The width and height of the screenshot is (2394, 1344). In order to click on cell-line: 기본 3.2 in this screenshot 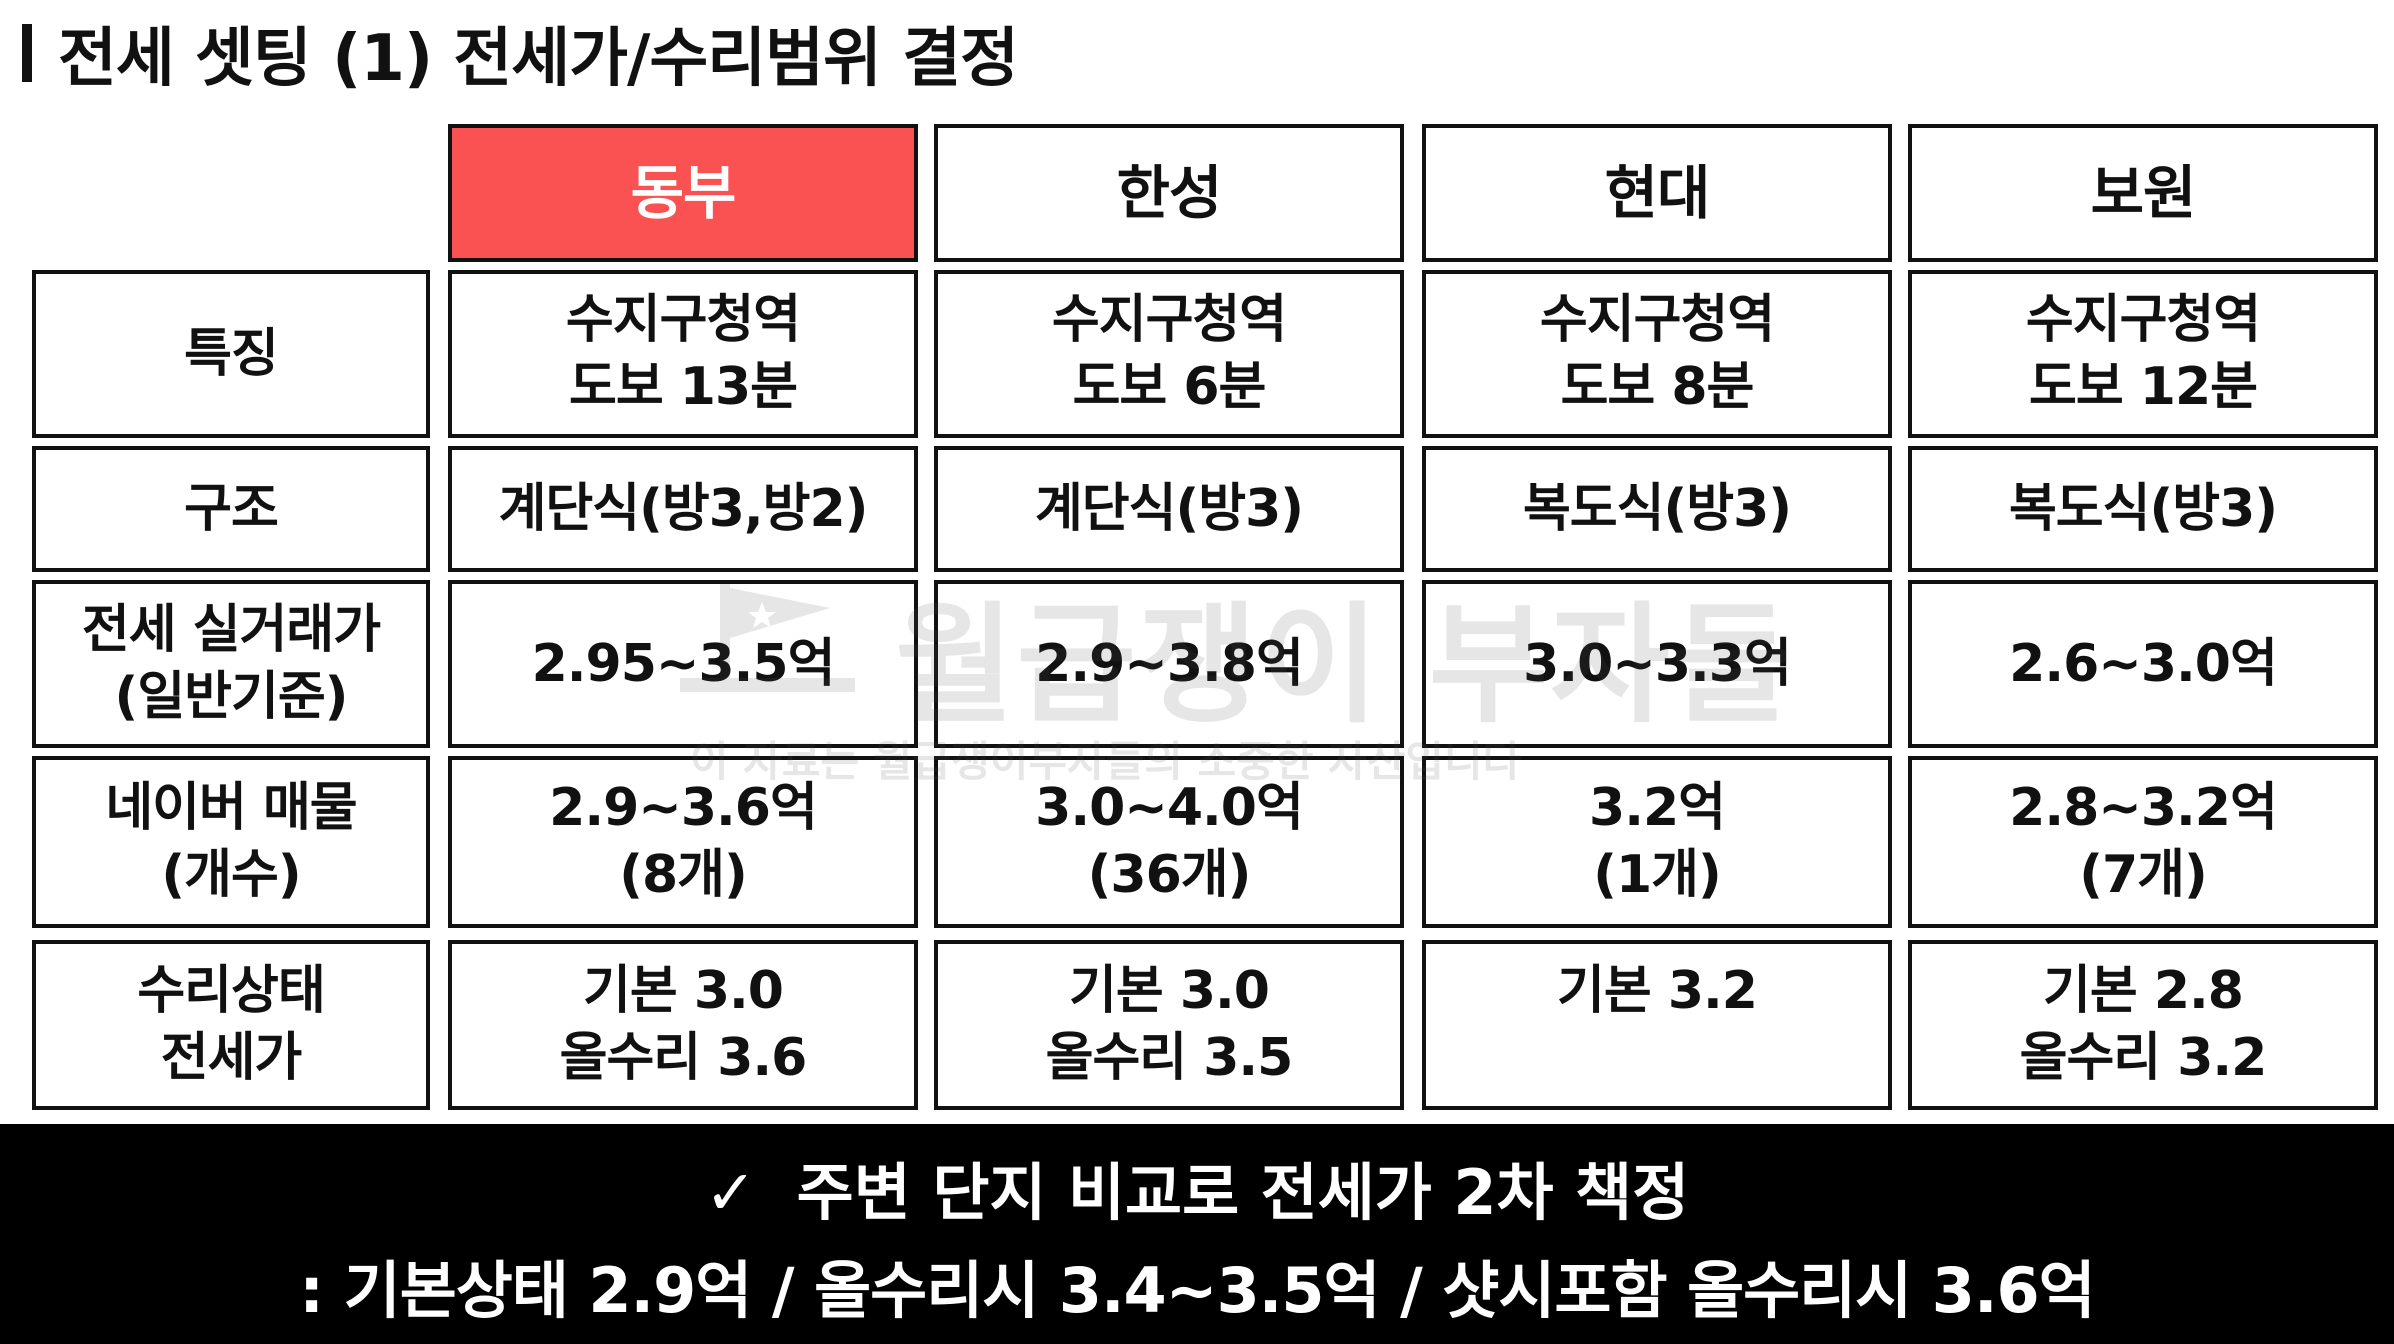, I will do `click(1657, 991)`.